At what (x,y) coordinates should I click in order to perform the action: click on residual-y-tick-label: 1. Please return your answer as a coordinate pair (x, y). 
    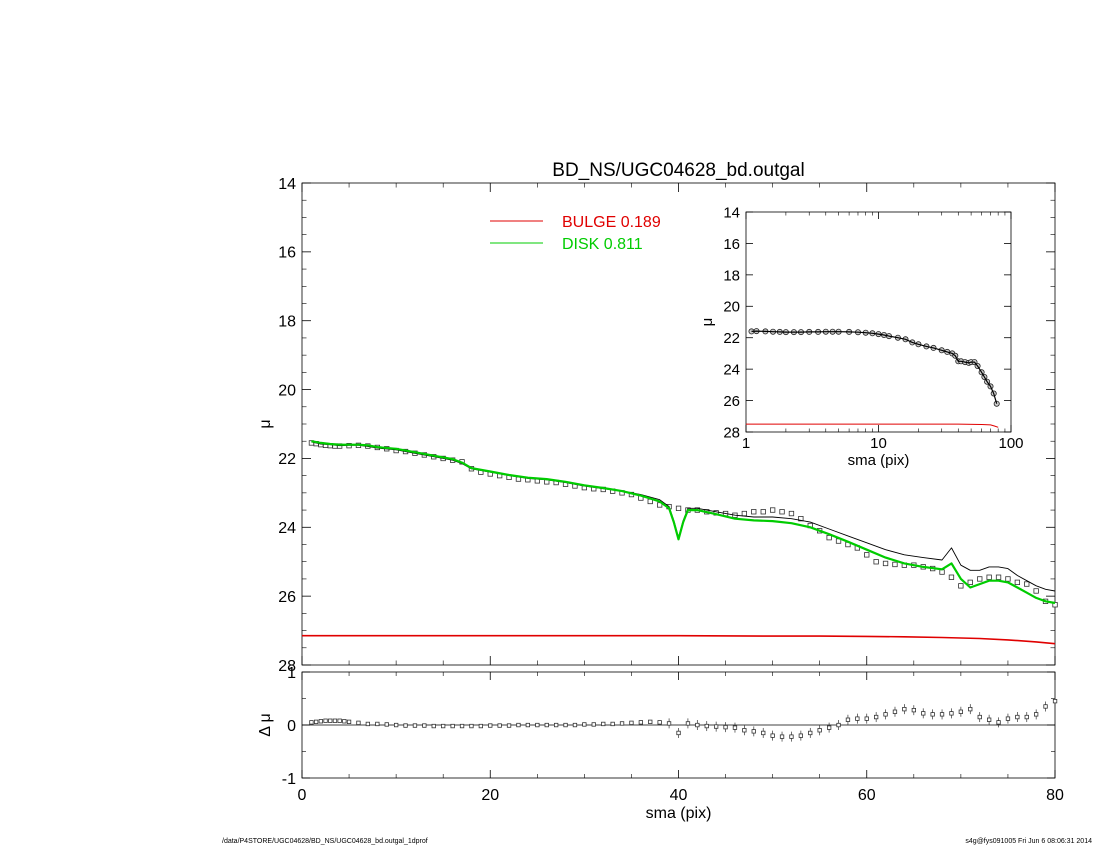
    Looking at the image, I should click on (291, 673).